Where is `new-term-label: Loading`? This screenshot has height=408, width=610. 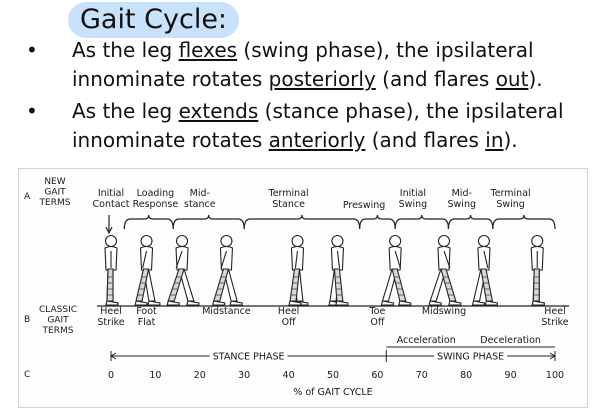
new-term-label: Loading is located at coordinates (155, 193).